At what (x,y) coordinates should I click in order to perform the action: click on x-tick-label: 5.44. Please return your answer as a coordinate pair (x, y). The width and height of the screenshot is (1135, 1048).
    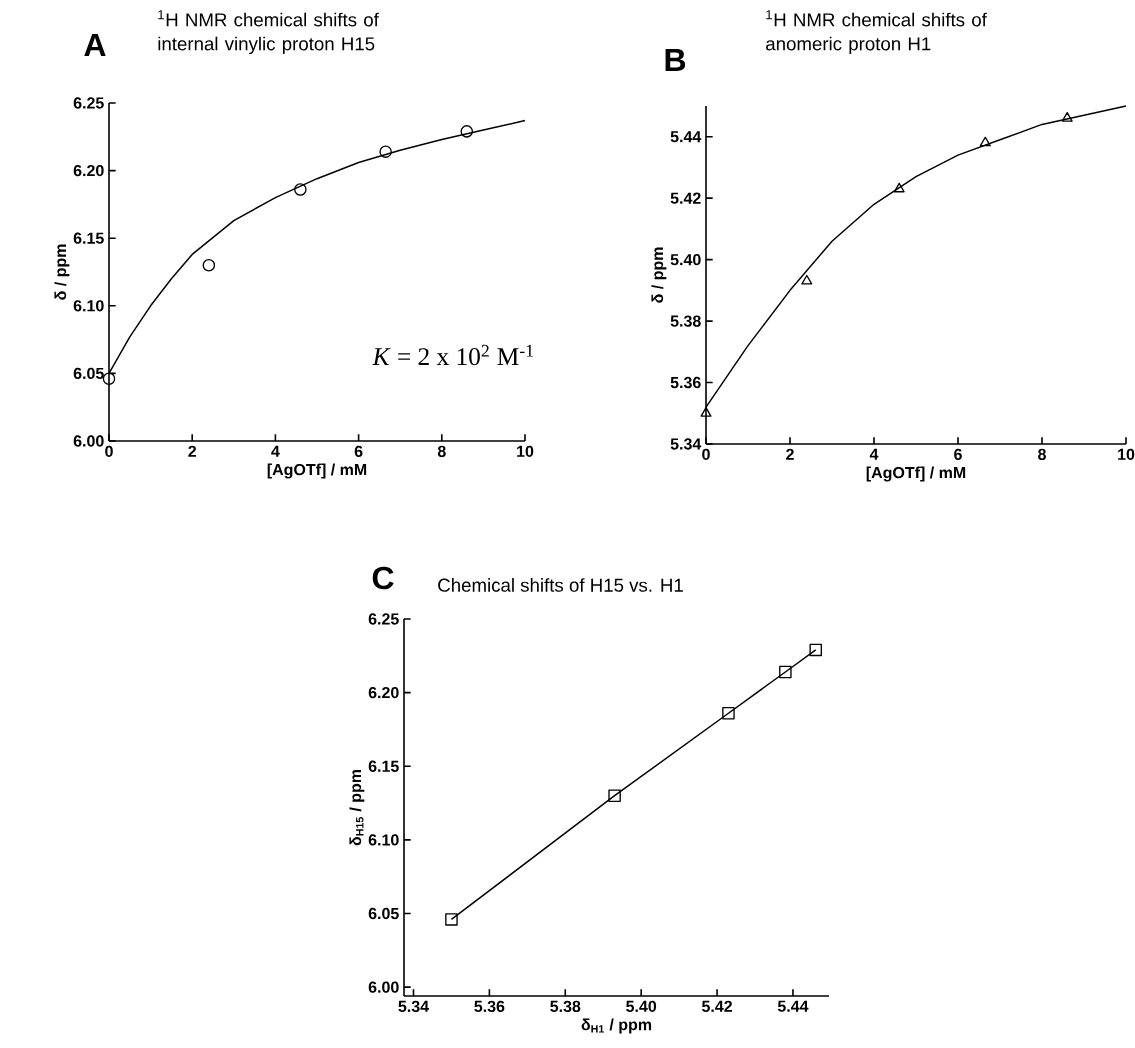
    Looking at the image, I should click on (793, 1006).